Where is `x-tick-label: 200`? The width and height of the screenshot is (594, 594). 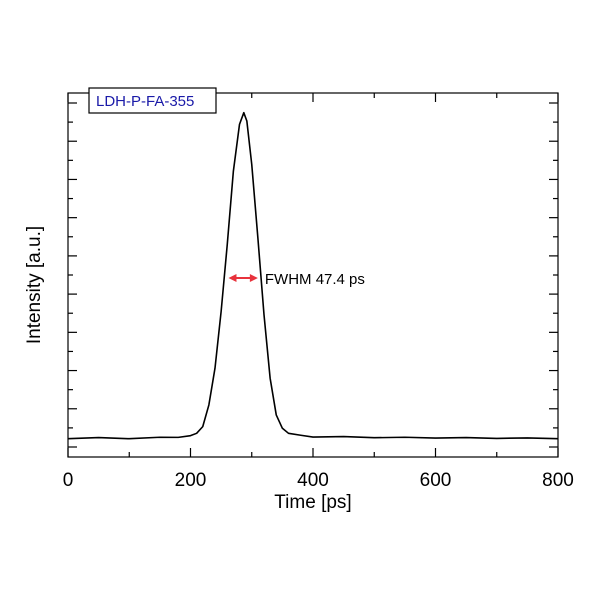
x-tick-label: 200 is located at coordinates (191, 480).